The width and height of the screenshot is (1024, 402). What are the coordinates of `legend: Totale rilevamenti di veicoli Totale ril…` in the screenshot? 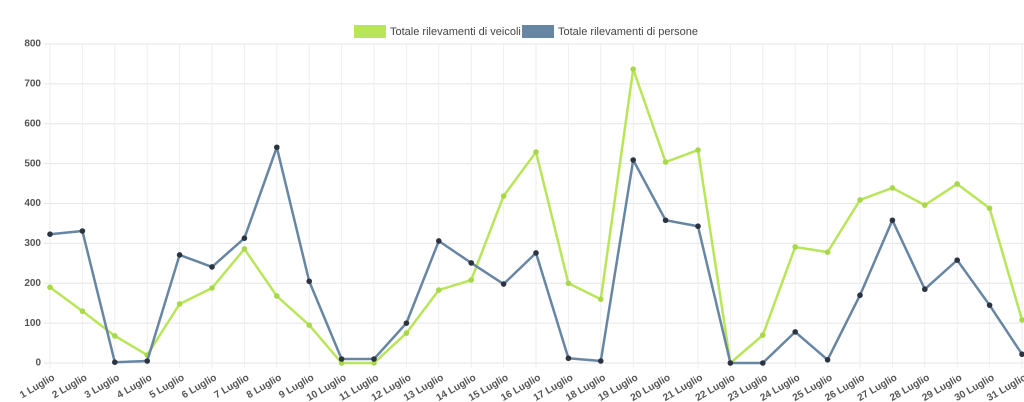 It's located at (526, 31).